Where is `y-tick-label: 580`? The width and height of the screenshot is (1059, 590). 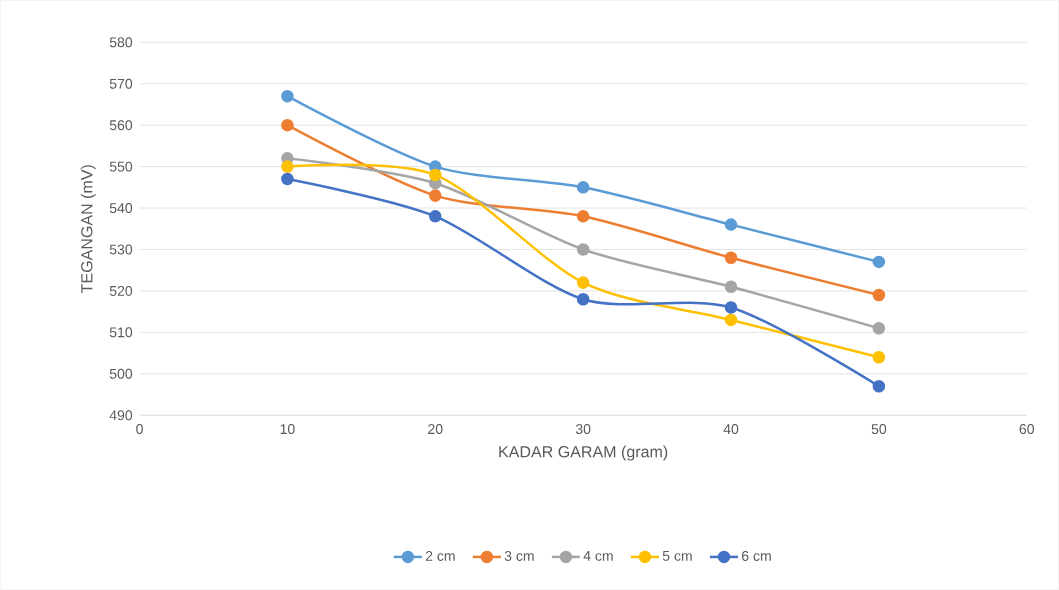
y-tick-label: 580 is located at coordinates (121, 42).